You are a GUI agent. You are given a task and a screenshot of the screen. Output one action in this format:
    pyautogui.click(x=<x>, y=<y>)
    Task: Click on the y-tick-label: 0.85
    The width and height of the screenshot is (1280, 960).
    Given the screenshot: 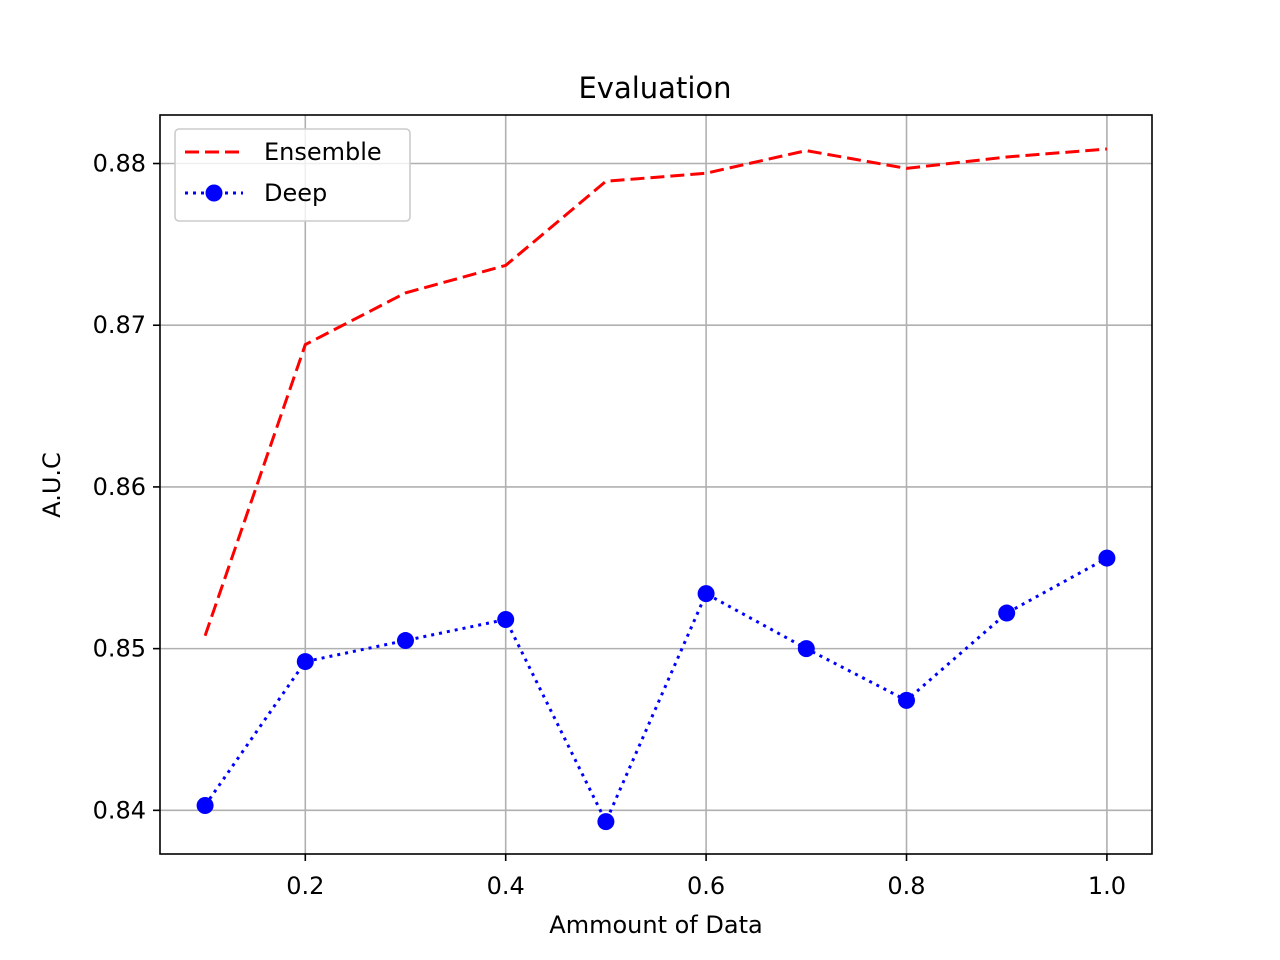 What is the action you would take?
    pyautogui.click(x=119, y=649)
    